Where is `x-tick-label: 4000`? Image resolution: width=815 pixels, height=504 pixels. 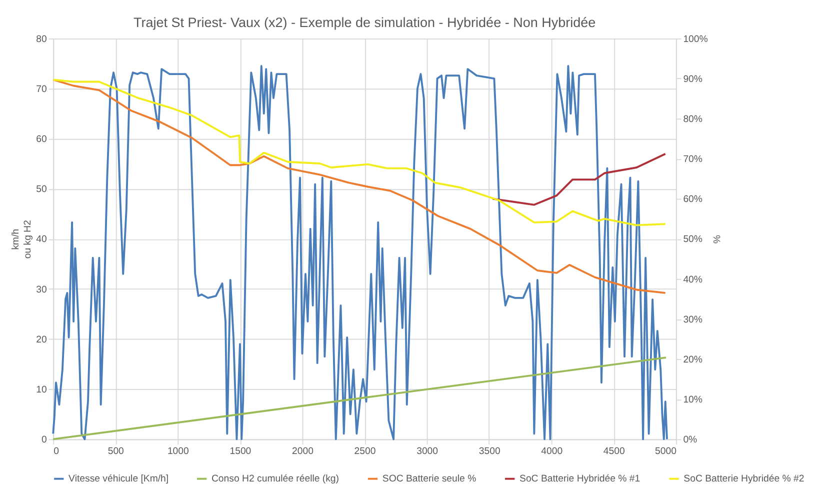 x-tick-label: 4000 is located at coordinates (552, 452).